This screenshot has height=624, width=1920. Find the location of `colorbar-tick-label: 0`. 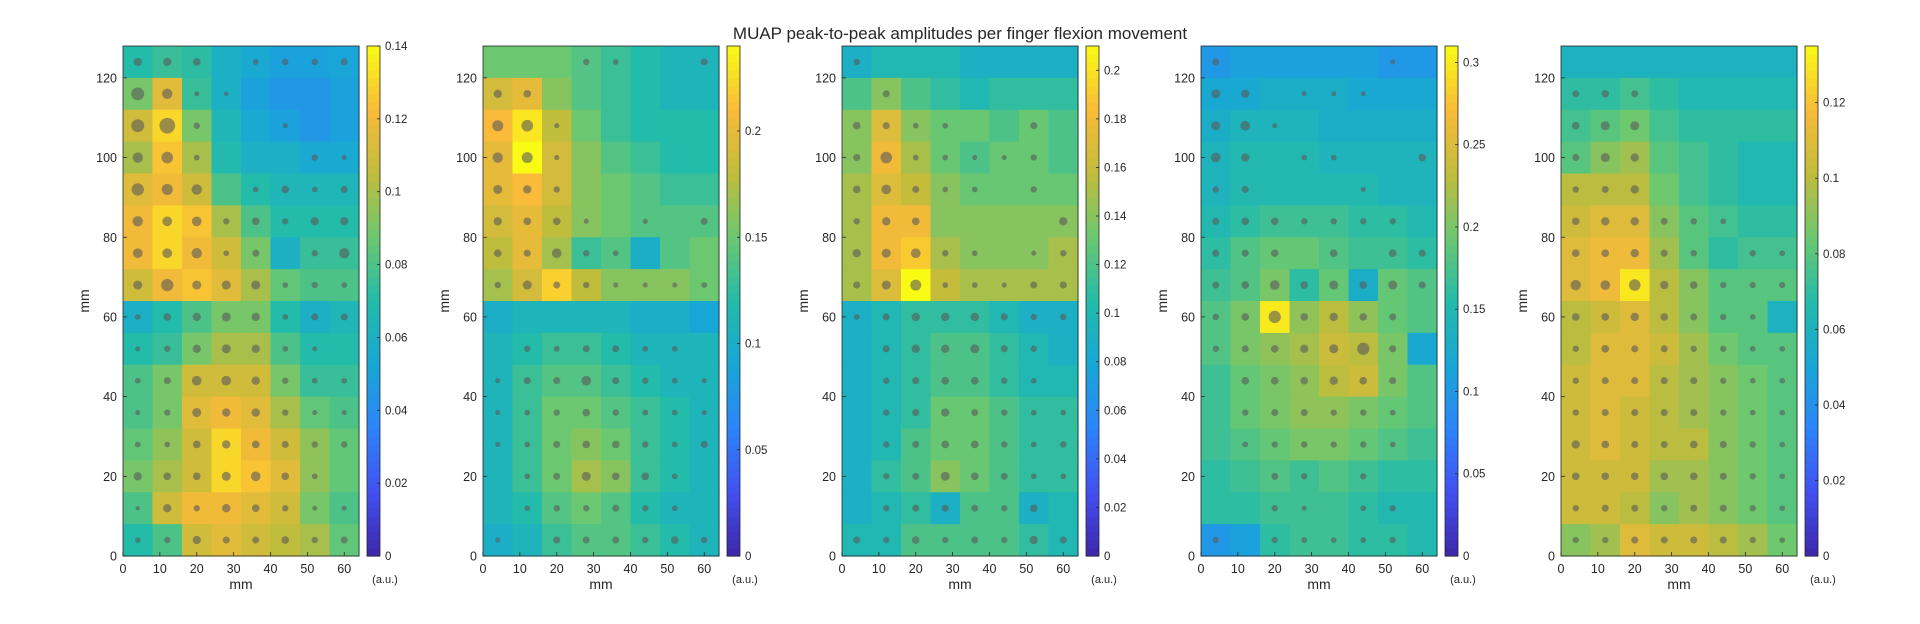

colorbar-tick-label: 0 is located at coordinates (1466, 557).